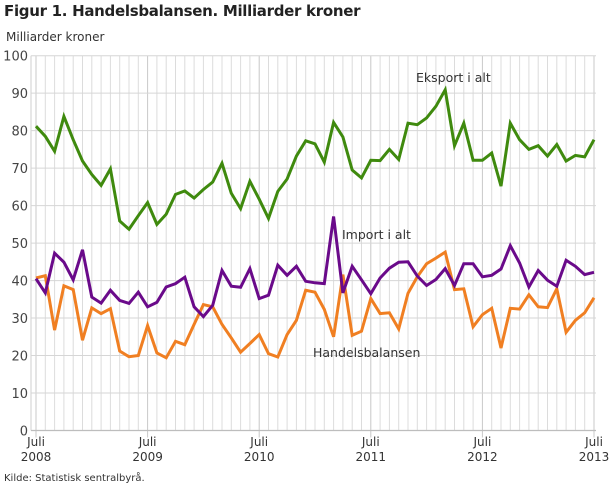 Image resolution: width=610 pixels, height=488 pixels. I want to click on x-tick-year: 2009, so click(147, 457).